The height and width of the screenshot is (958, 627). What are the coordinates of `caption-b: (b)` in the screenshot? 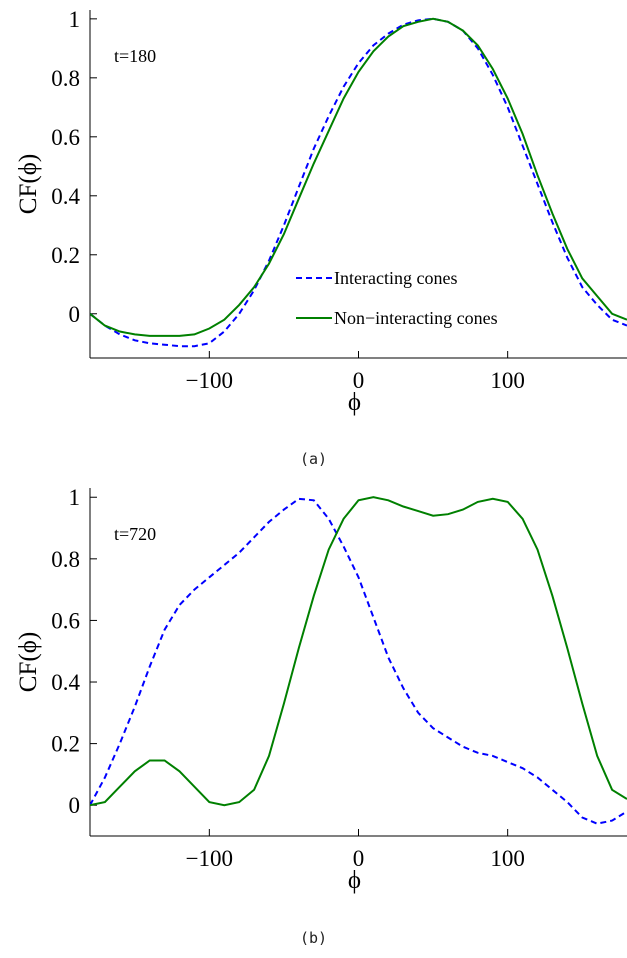 It's located at (313, 938).